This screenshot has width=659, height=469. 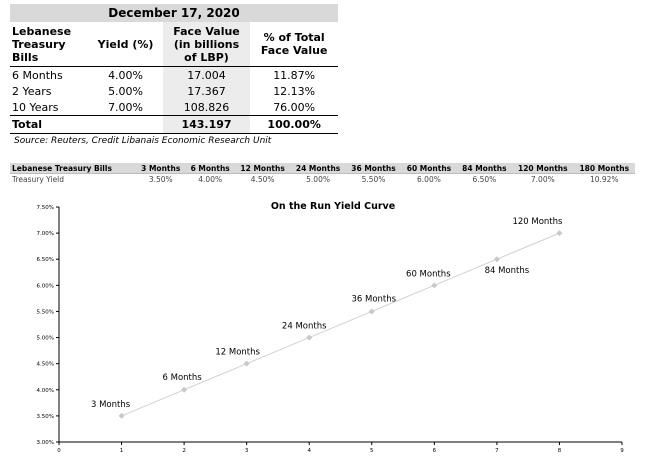 I want to click on cell-face-value: 17.367, so click(x=206, y=91).